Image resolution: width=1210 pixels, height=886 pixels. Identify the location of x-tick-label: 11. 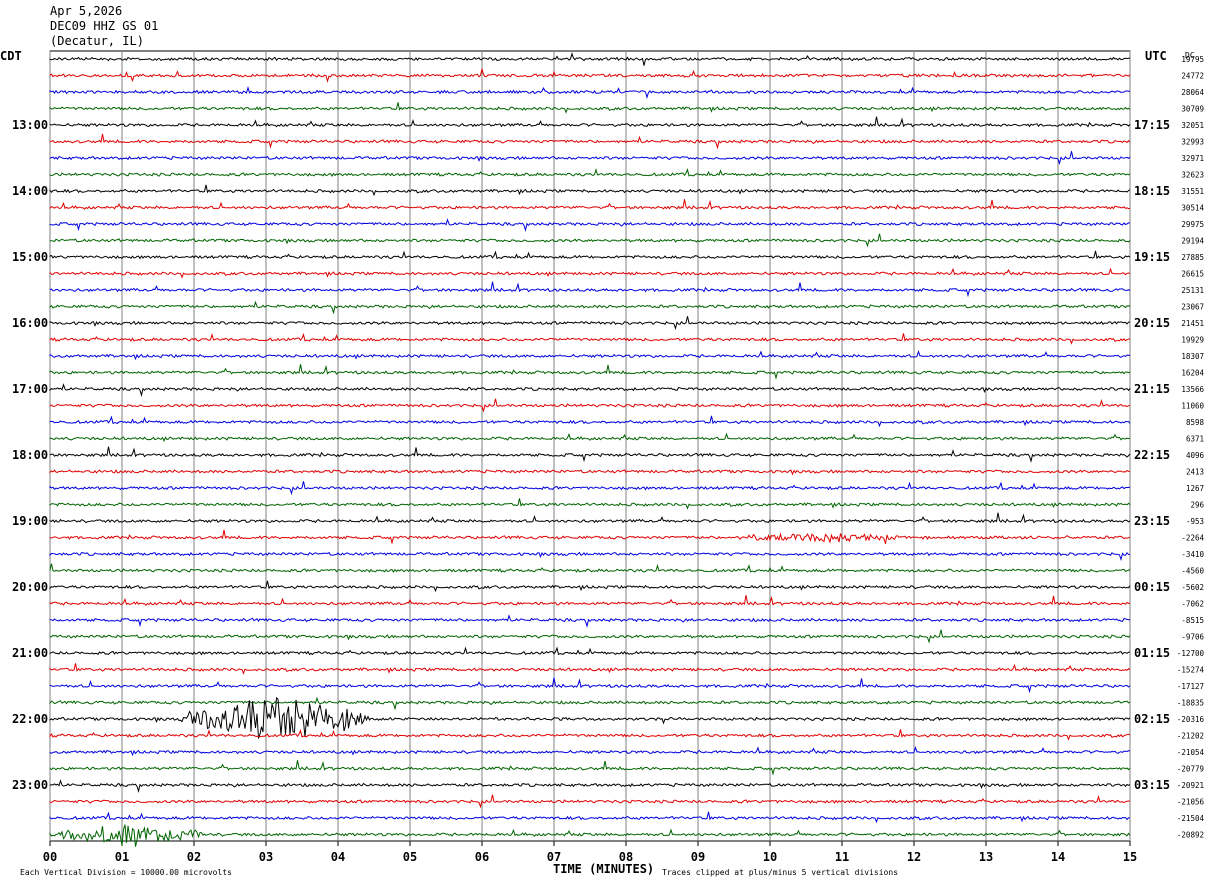
(842, 857).